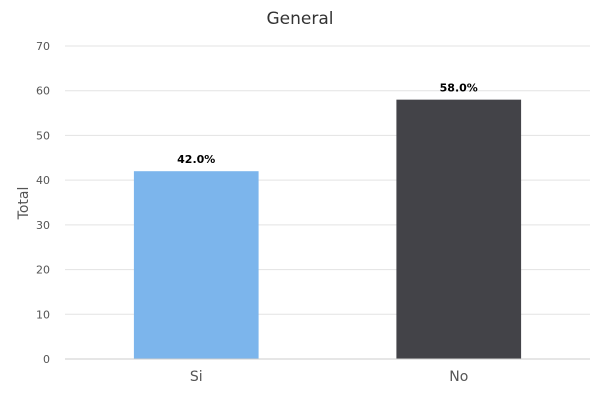 The width and height of the screenshot is (600, 400). Describe the element at coordinates (196, 159) in the screenshot. I see `data-label: 42.0%` at that location.